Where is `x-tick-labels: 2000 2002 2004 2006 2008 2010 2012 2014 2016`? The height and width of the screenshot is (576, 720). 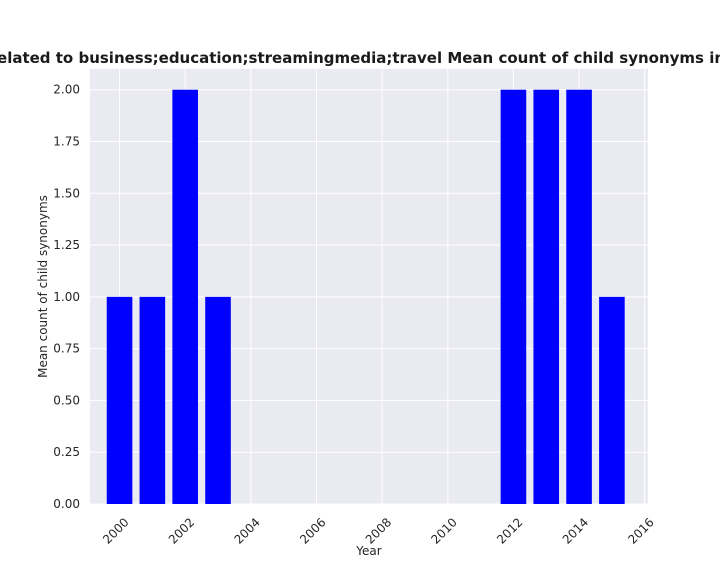 x-tick-labels: 2000 2002 2004 2006 2008 2010 2012 2014 2016 is located at coordinates (378, 530).